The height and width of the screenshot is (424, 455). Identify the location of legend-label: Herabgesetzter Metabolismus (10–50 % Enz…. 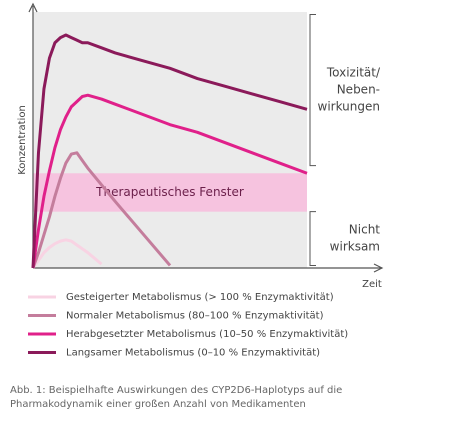
(207, 334).